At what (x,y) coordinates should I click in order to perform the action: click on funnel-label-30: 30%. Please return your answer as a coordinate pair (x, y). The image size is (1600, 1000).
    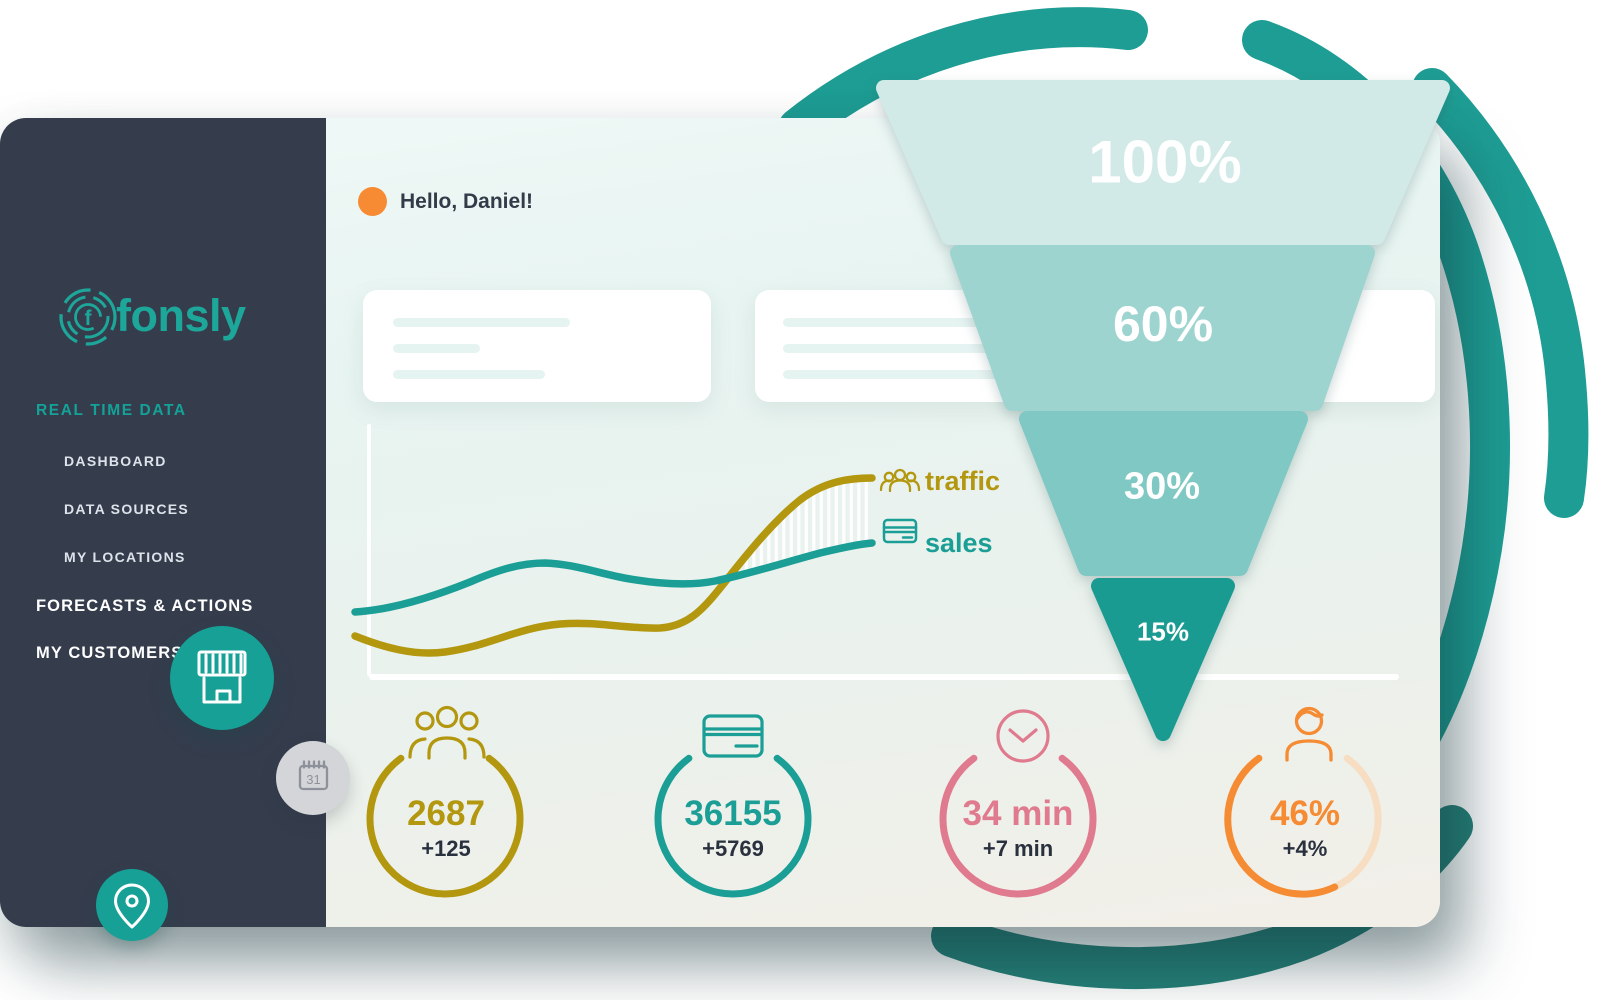
    Looking at the image, I should click on (1162, 486).